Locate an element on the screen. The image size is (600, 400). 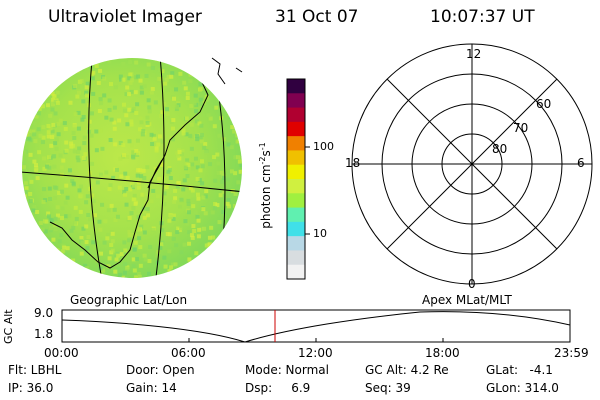
orbit-x-ticks is located at coordinates (316, 340).